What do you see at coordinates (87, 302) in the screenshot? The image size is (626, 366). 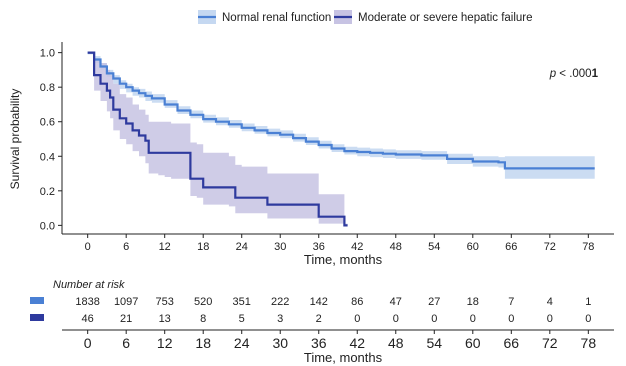 I see `risk-count: 1838` at bounding box center [87, 302].